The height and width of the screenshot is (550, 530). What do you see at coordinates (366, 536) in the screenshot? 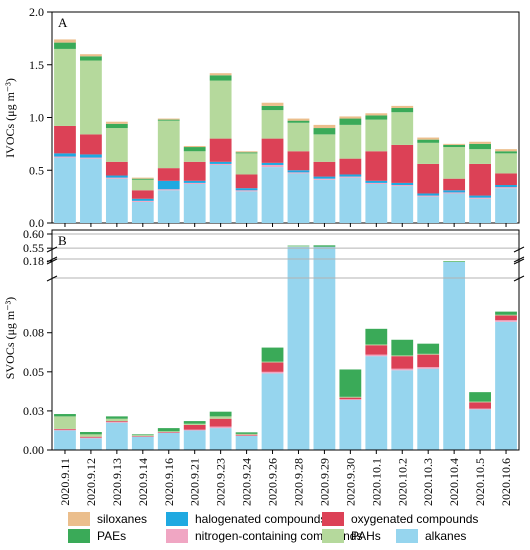
I see `legend-label-pahs: PAHs` at bounding box center [366, 536].